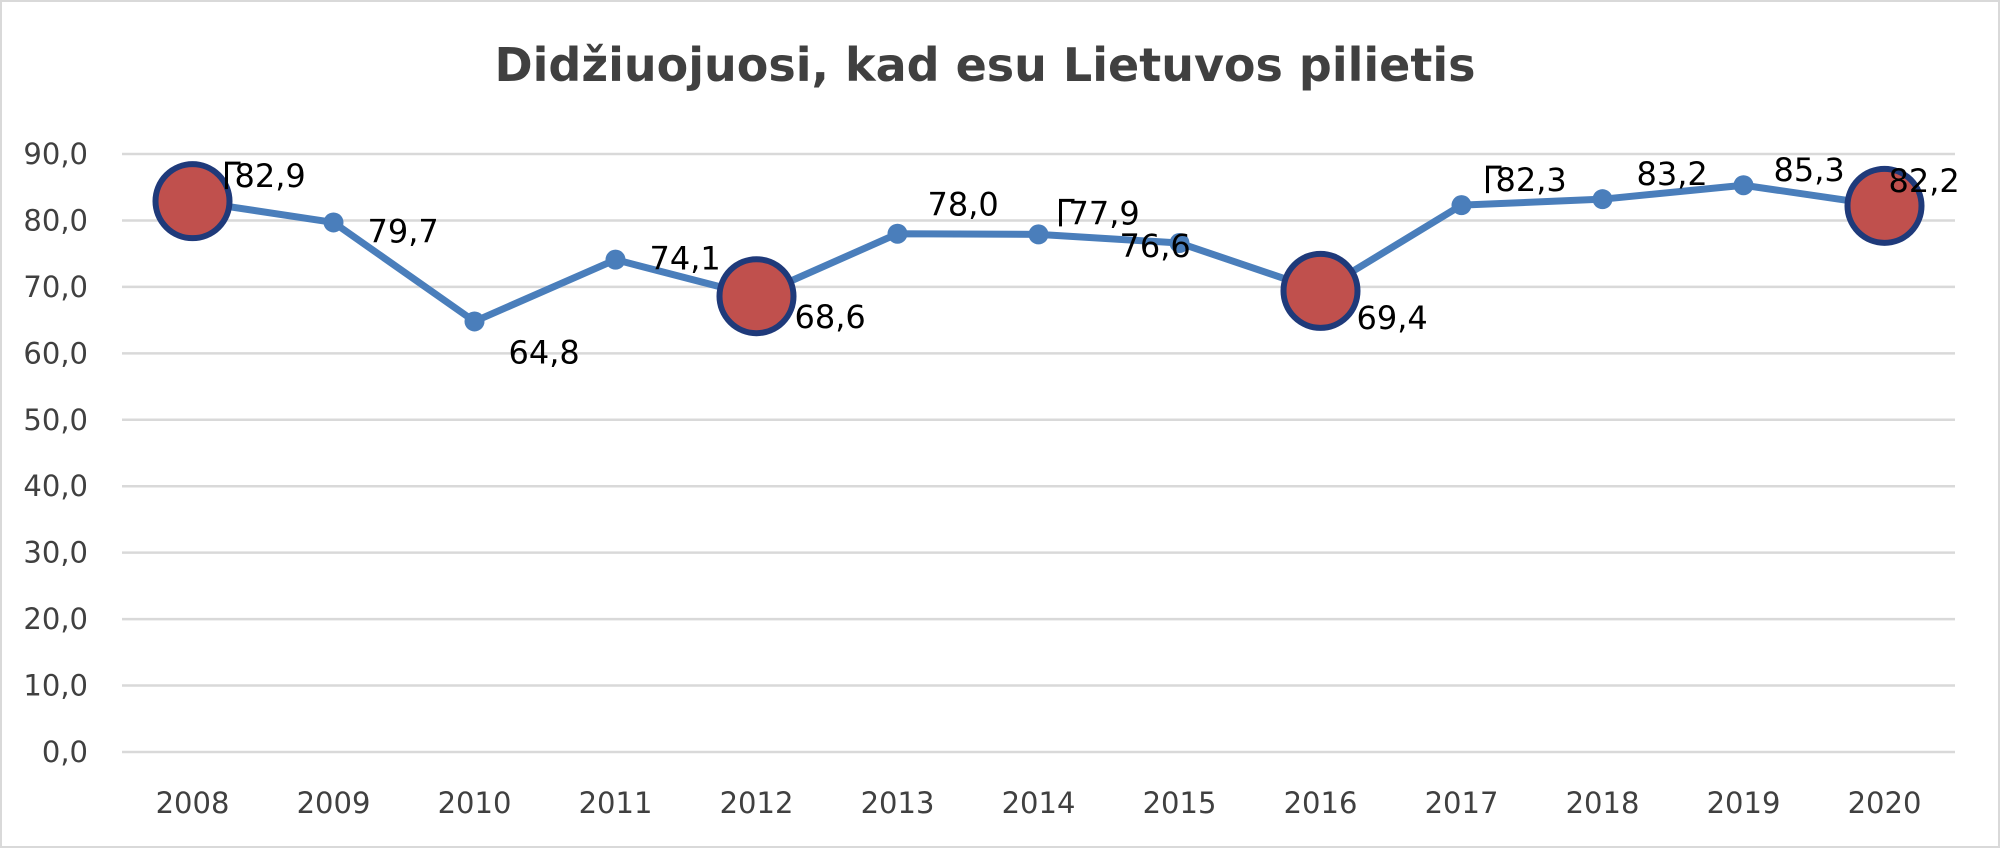 Image resolution: width=2000 pixels, height=848 pixels. What do you see at coordinates (616, 803) in the screenshot?
I see `x-tick-label: 2011` at bounding box center [616, 803].